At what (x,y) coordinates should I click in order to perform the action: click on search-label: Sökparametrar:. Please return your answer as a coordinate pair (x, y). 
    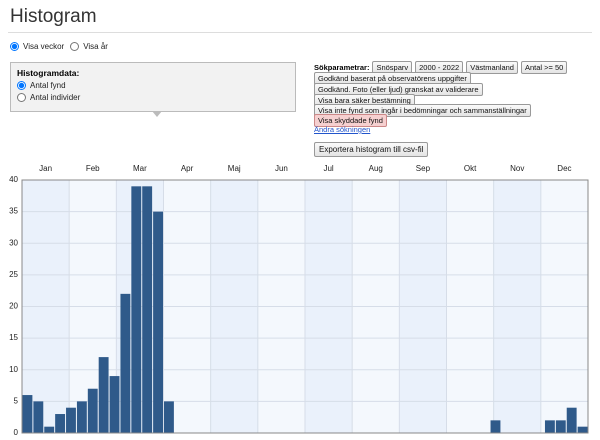
    Looking at the image, I should click on (342, 67).